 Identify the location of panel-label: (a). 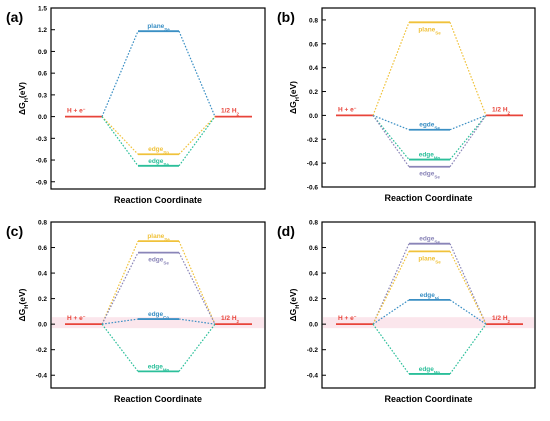
(14, 17).